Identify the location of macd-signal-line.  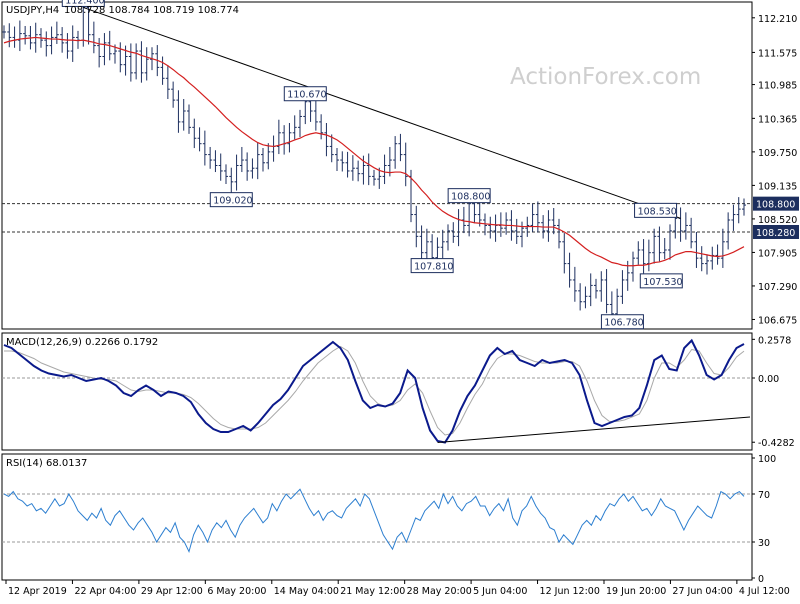
(374, 390).